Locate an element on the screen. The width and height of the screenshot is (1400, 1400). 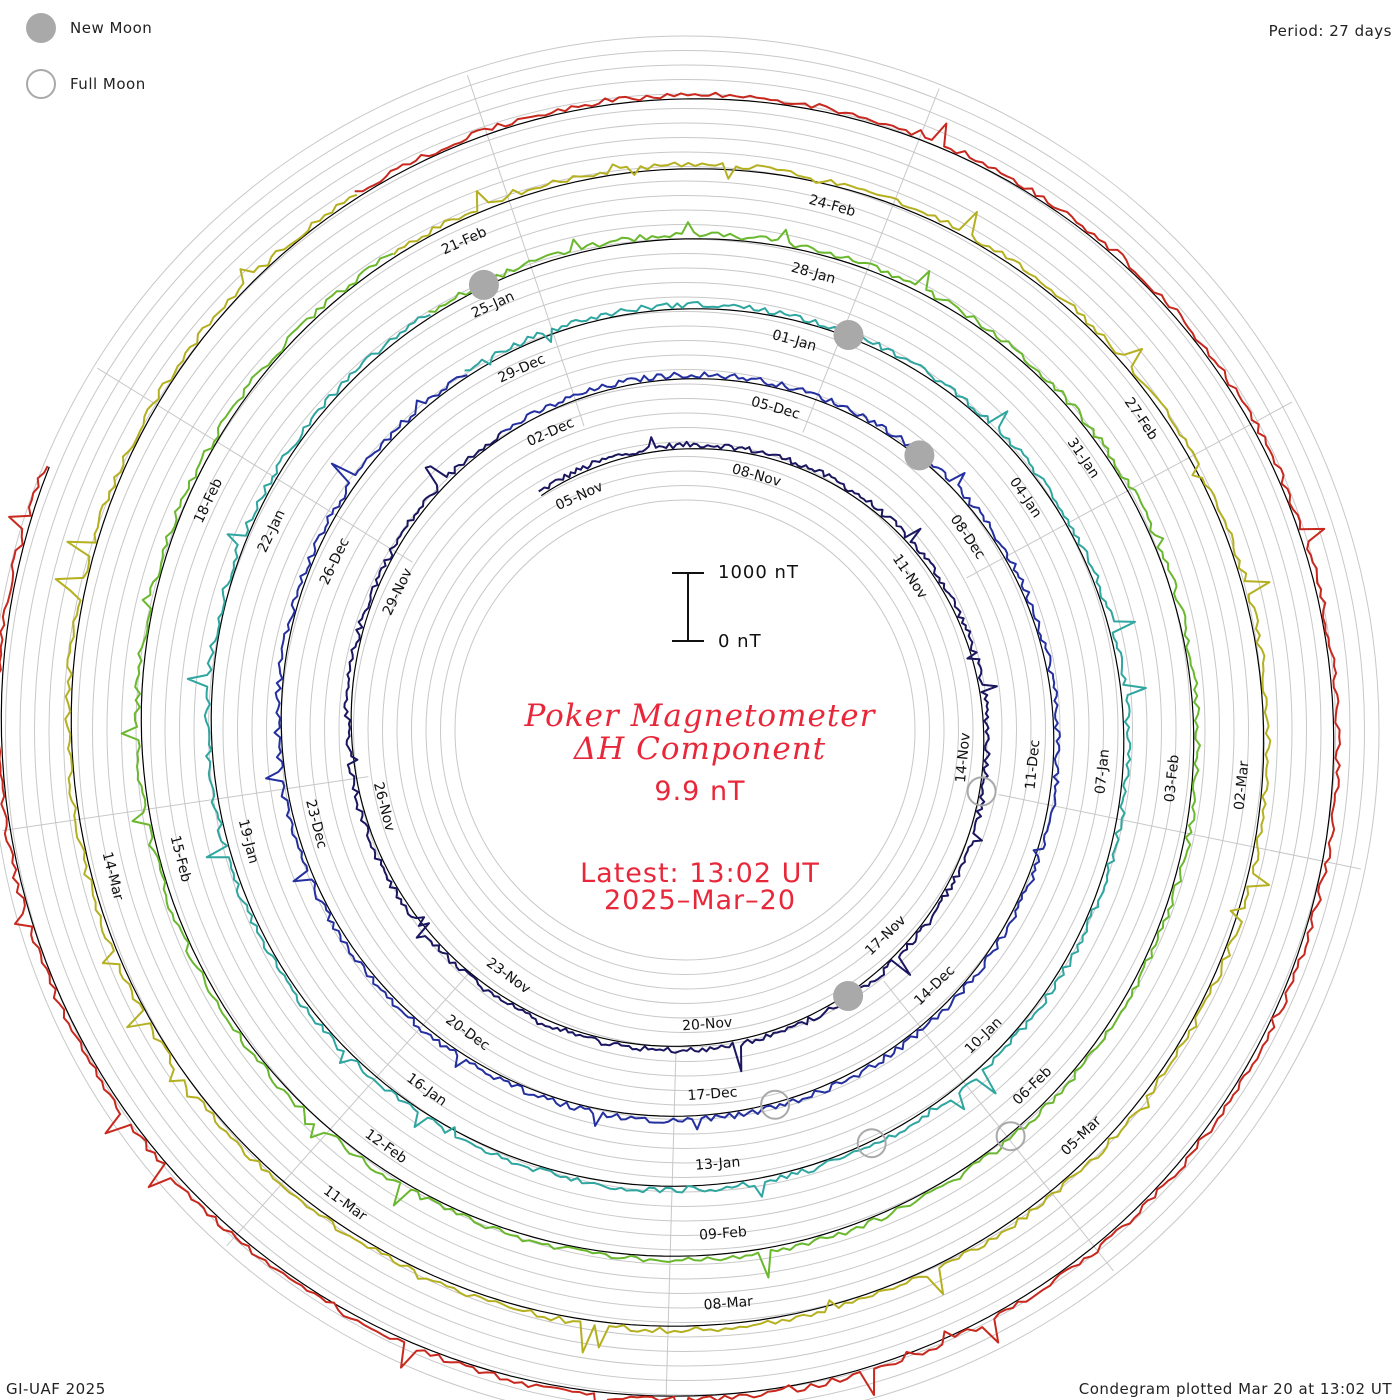
footer-plotted: Condegram plotted Mar 20 at 13:02 UT is located at coordinates (1235, 1389).